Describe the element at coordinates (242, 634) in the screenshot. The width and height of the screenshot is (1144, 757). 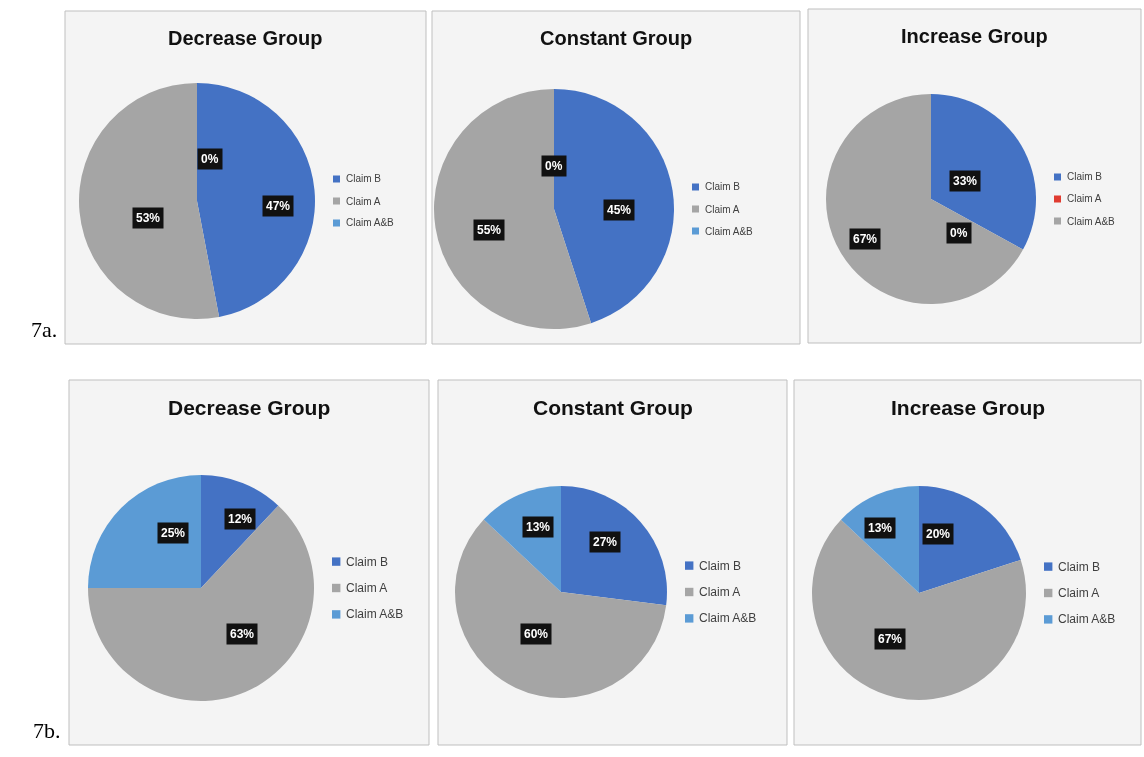
I see `data-label: 63%` at that location.